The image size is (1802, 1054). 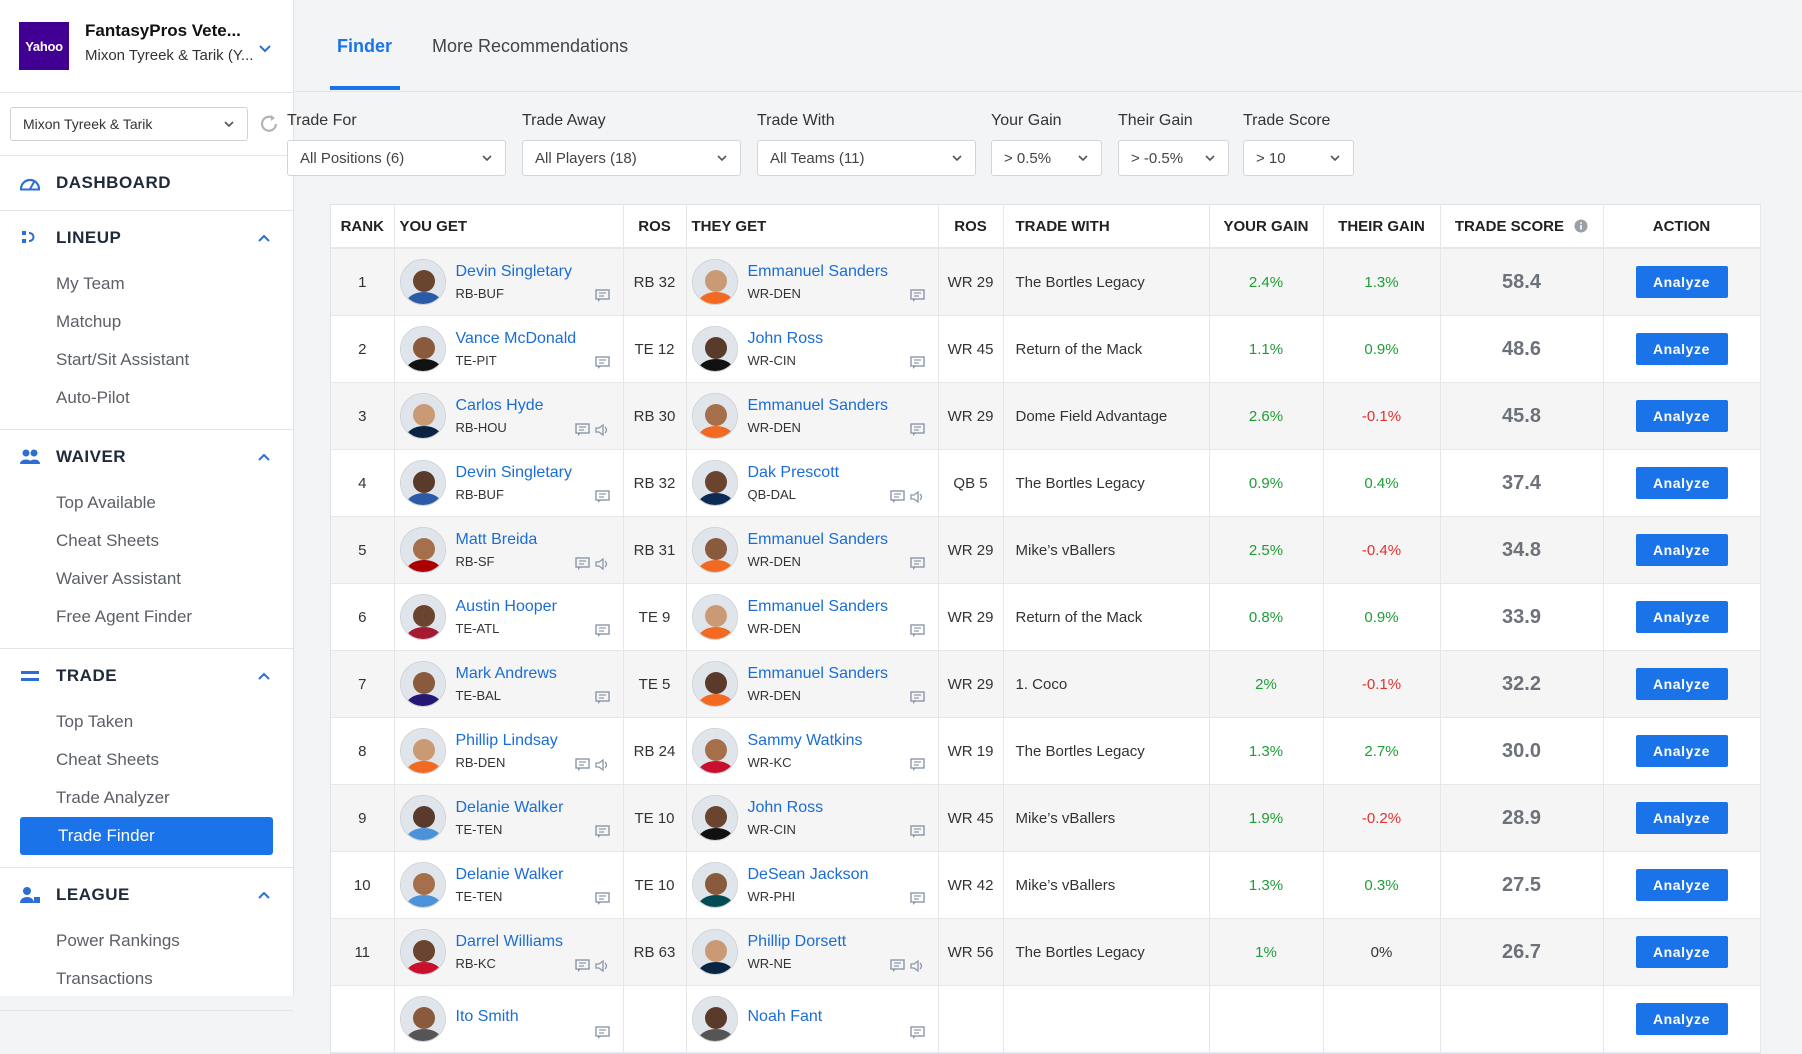 What do you see at coordinates (866, 158) in the screenshot?
I see `filter-trade-with-select: All Teams (11)` at bounding box center [866, 158].